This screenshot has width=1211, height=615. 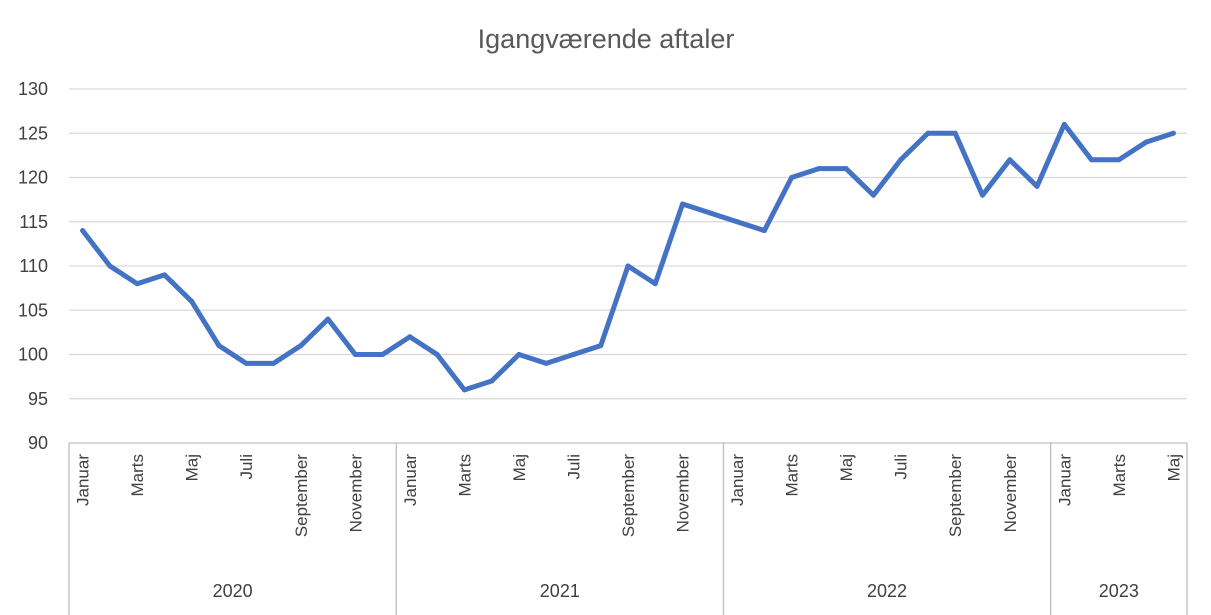 What do you see at coordinates (606, 39) in the screenshot?
I see `chart-title: Igangværende aftaler` at bounding box center [606, 39].